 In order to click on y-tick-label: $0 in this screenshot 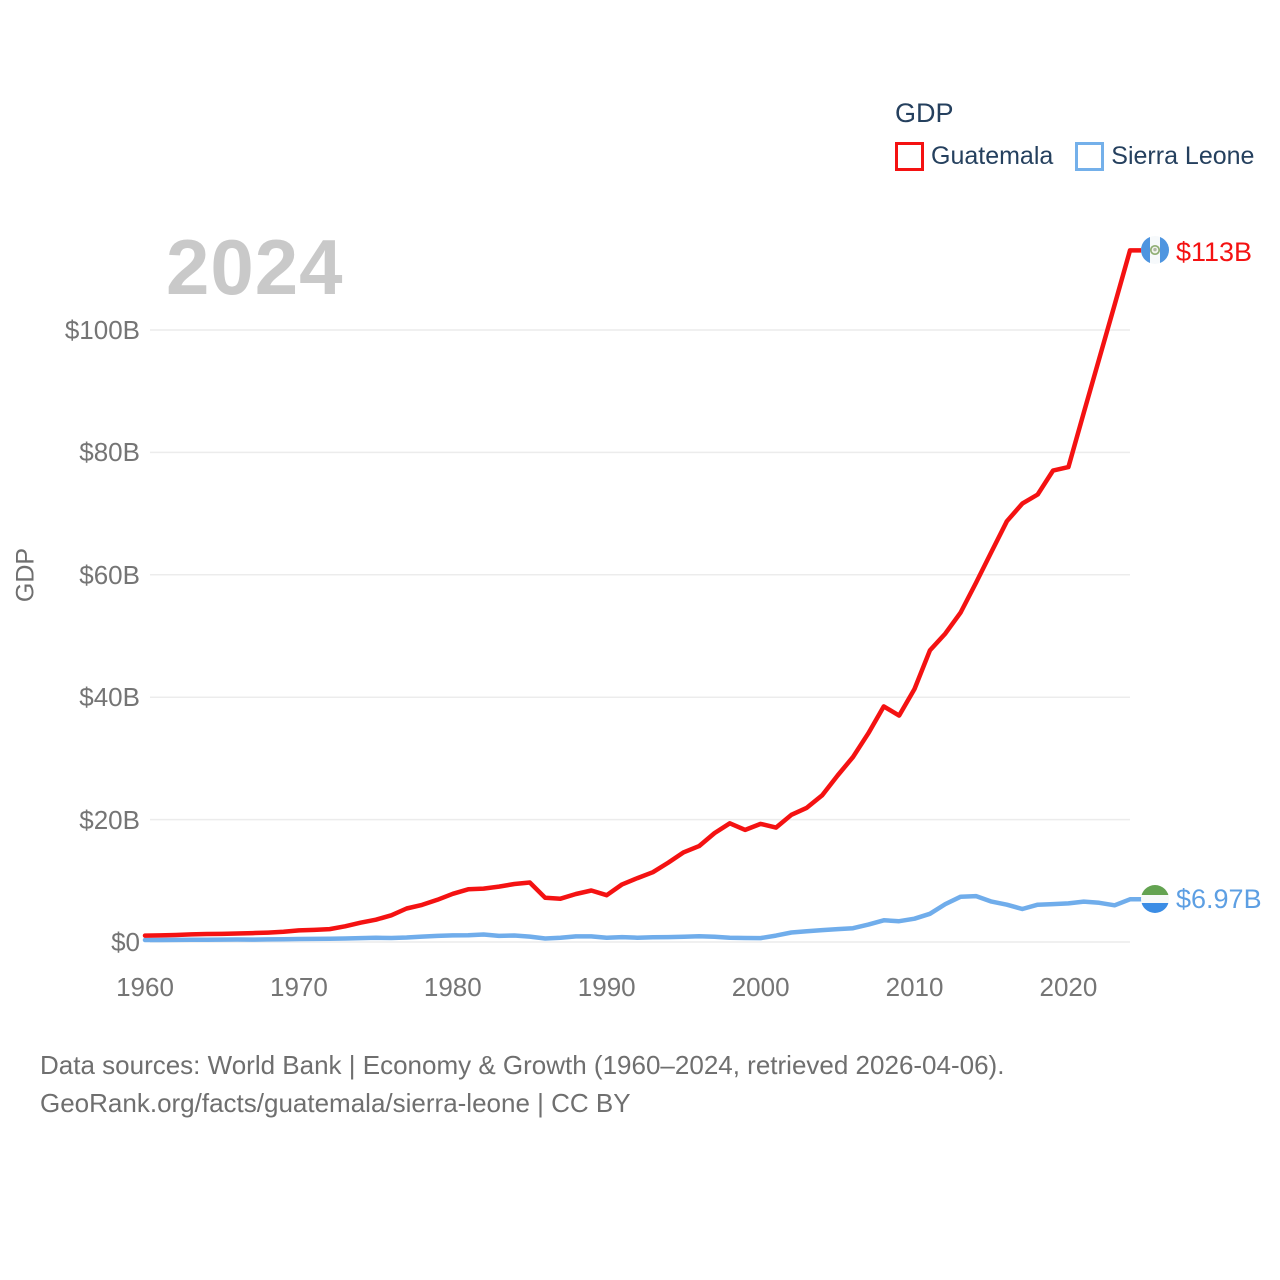, I will do `click(125, 942)`.